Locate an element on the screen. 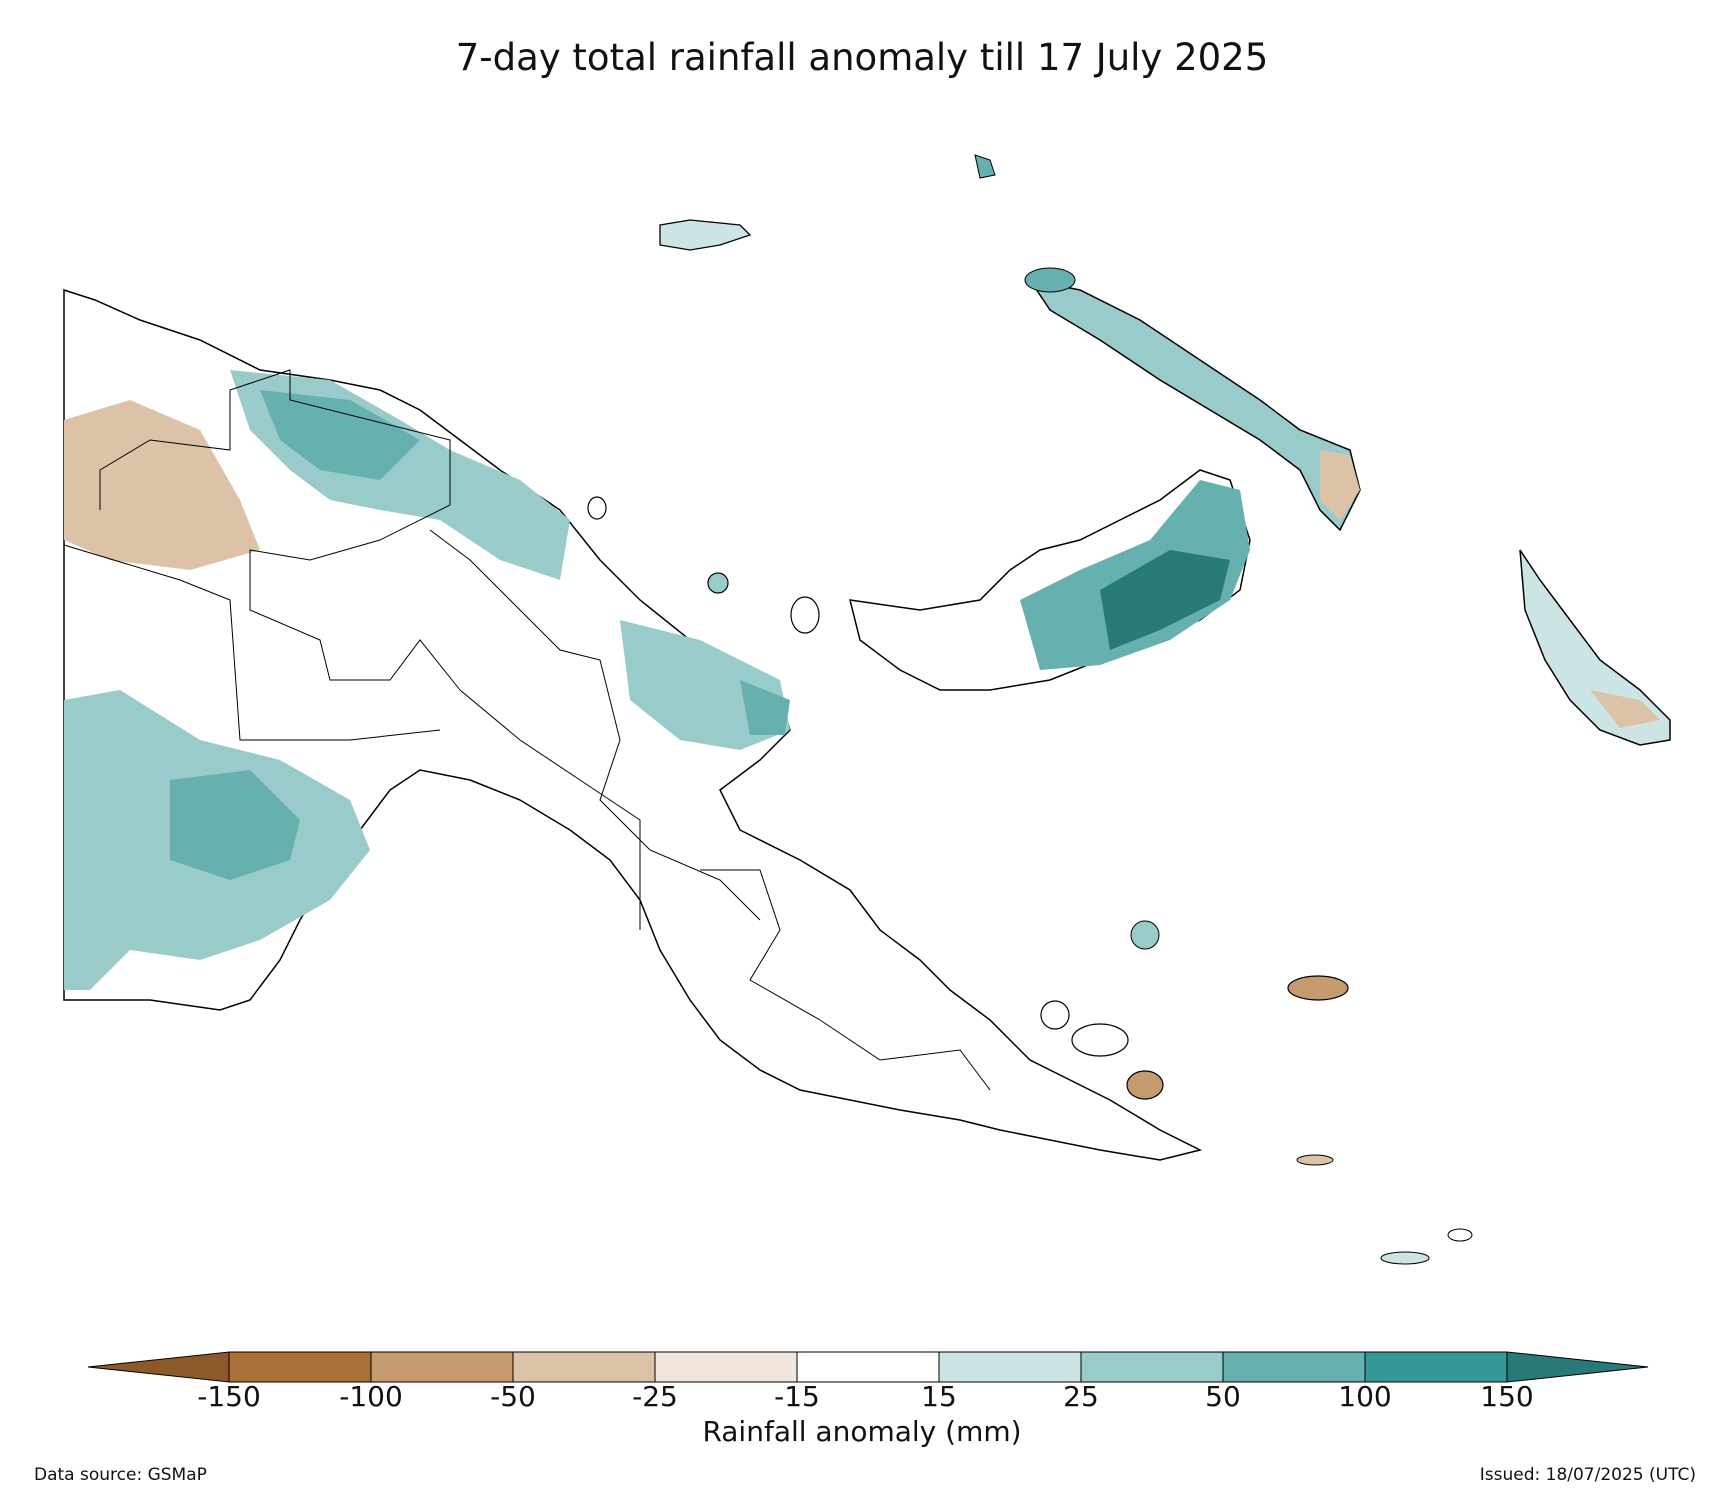 The image size is (1724, 1494). issued-date-note: Issued: 18/07/2025 (UTC) is located at coordinates (1587, 1475).